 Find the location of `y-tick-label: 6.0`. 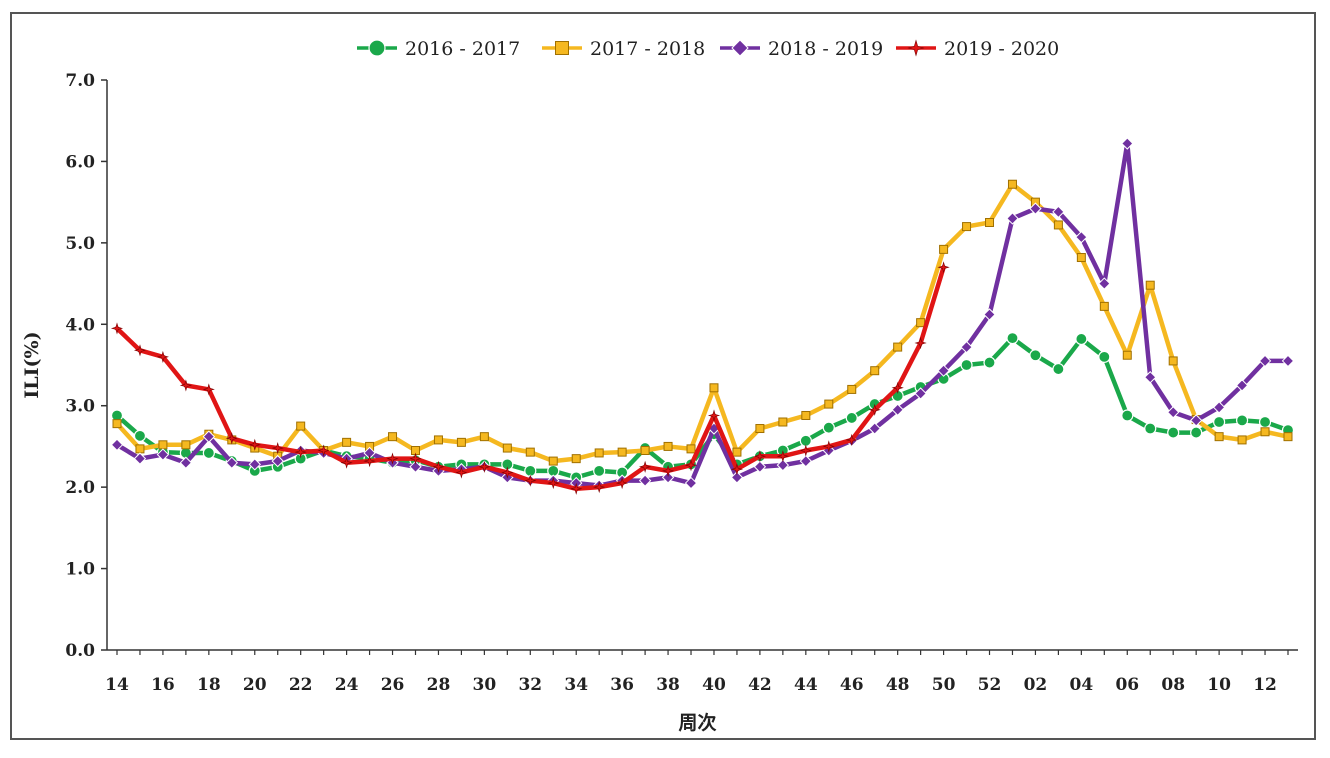

y-tick-label: 6.0 is located at coordinates (80, 162).